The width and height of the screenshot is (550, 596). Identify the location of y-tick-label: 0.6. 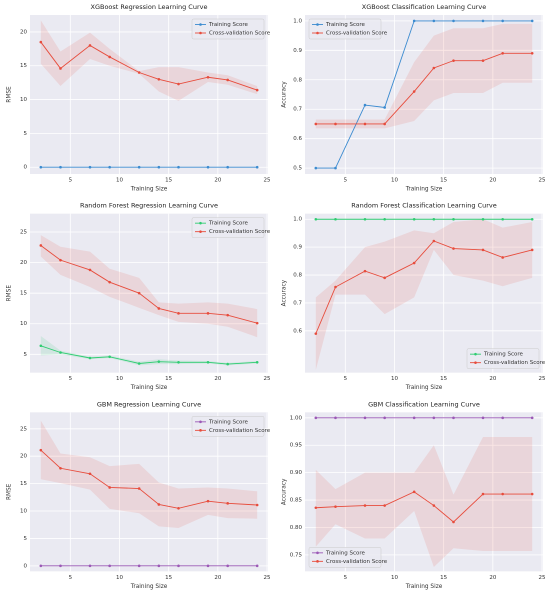
(297, 331).